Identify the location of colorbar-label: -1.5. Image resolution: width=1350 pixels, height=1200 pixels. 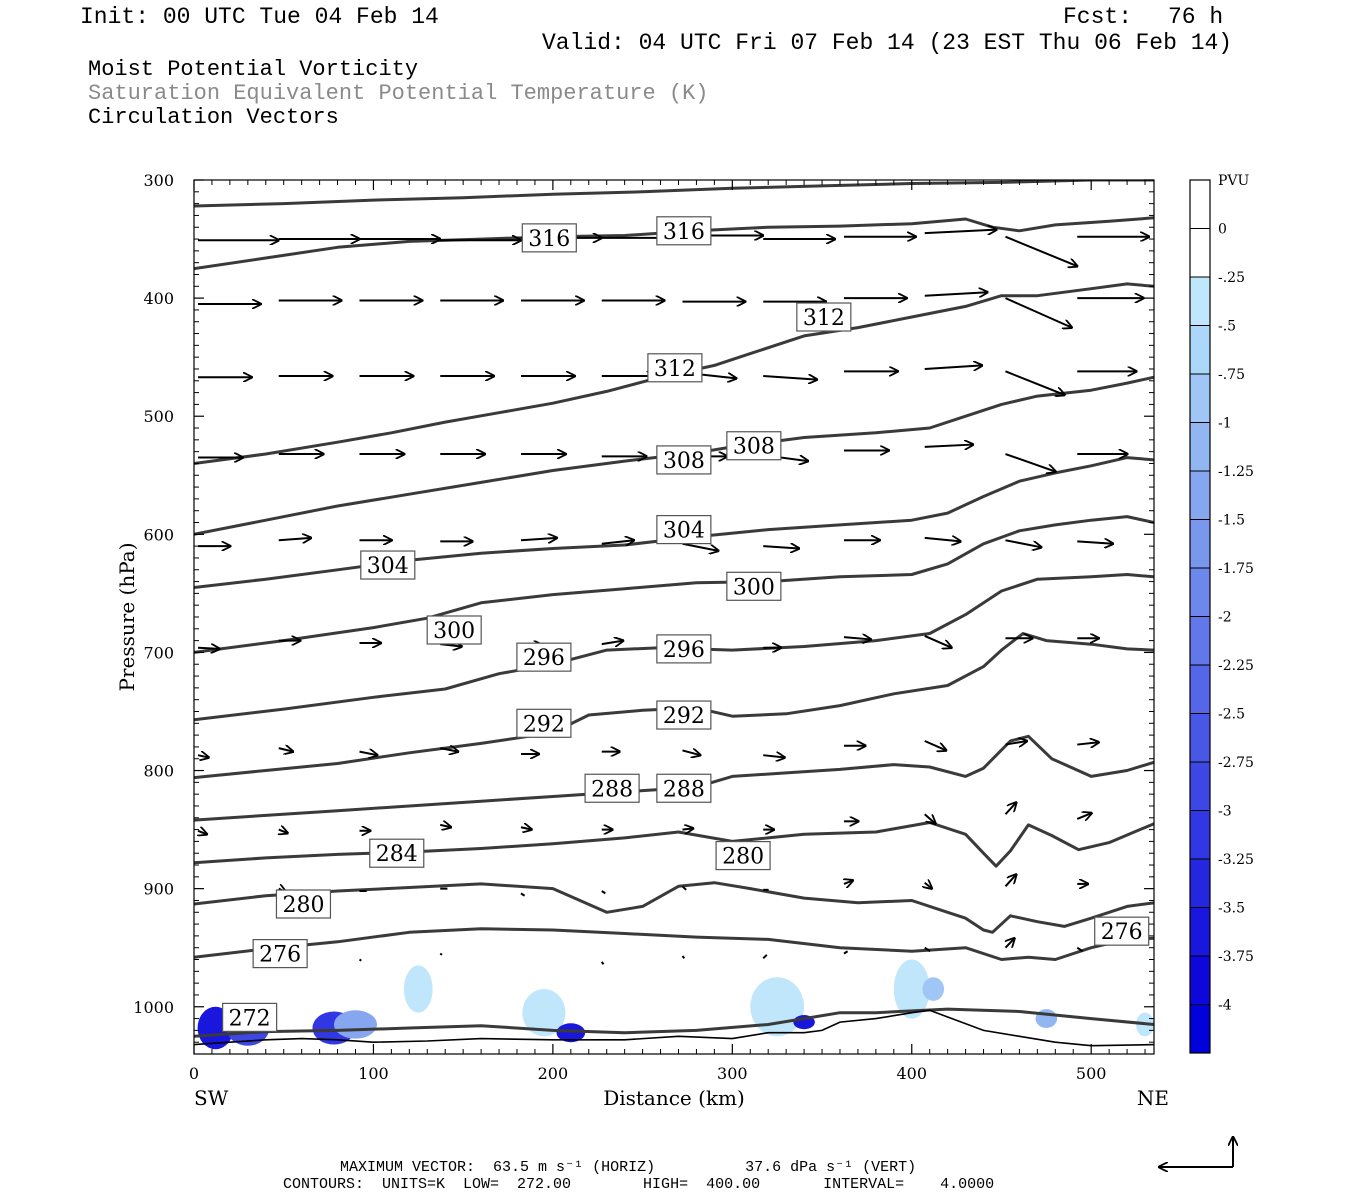
(1231, 521).